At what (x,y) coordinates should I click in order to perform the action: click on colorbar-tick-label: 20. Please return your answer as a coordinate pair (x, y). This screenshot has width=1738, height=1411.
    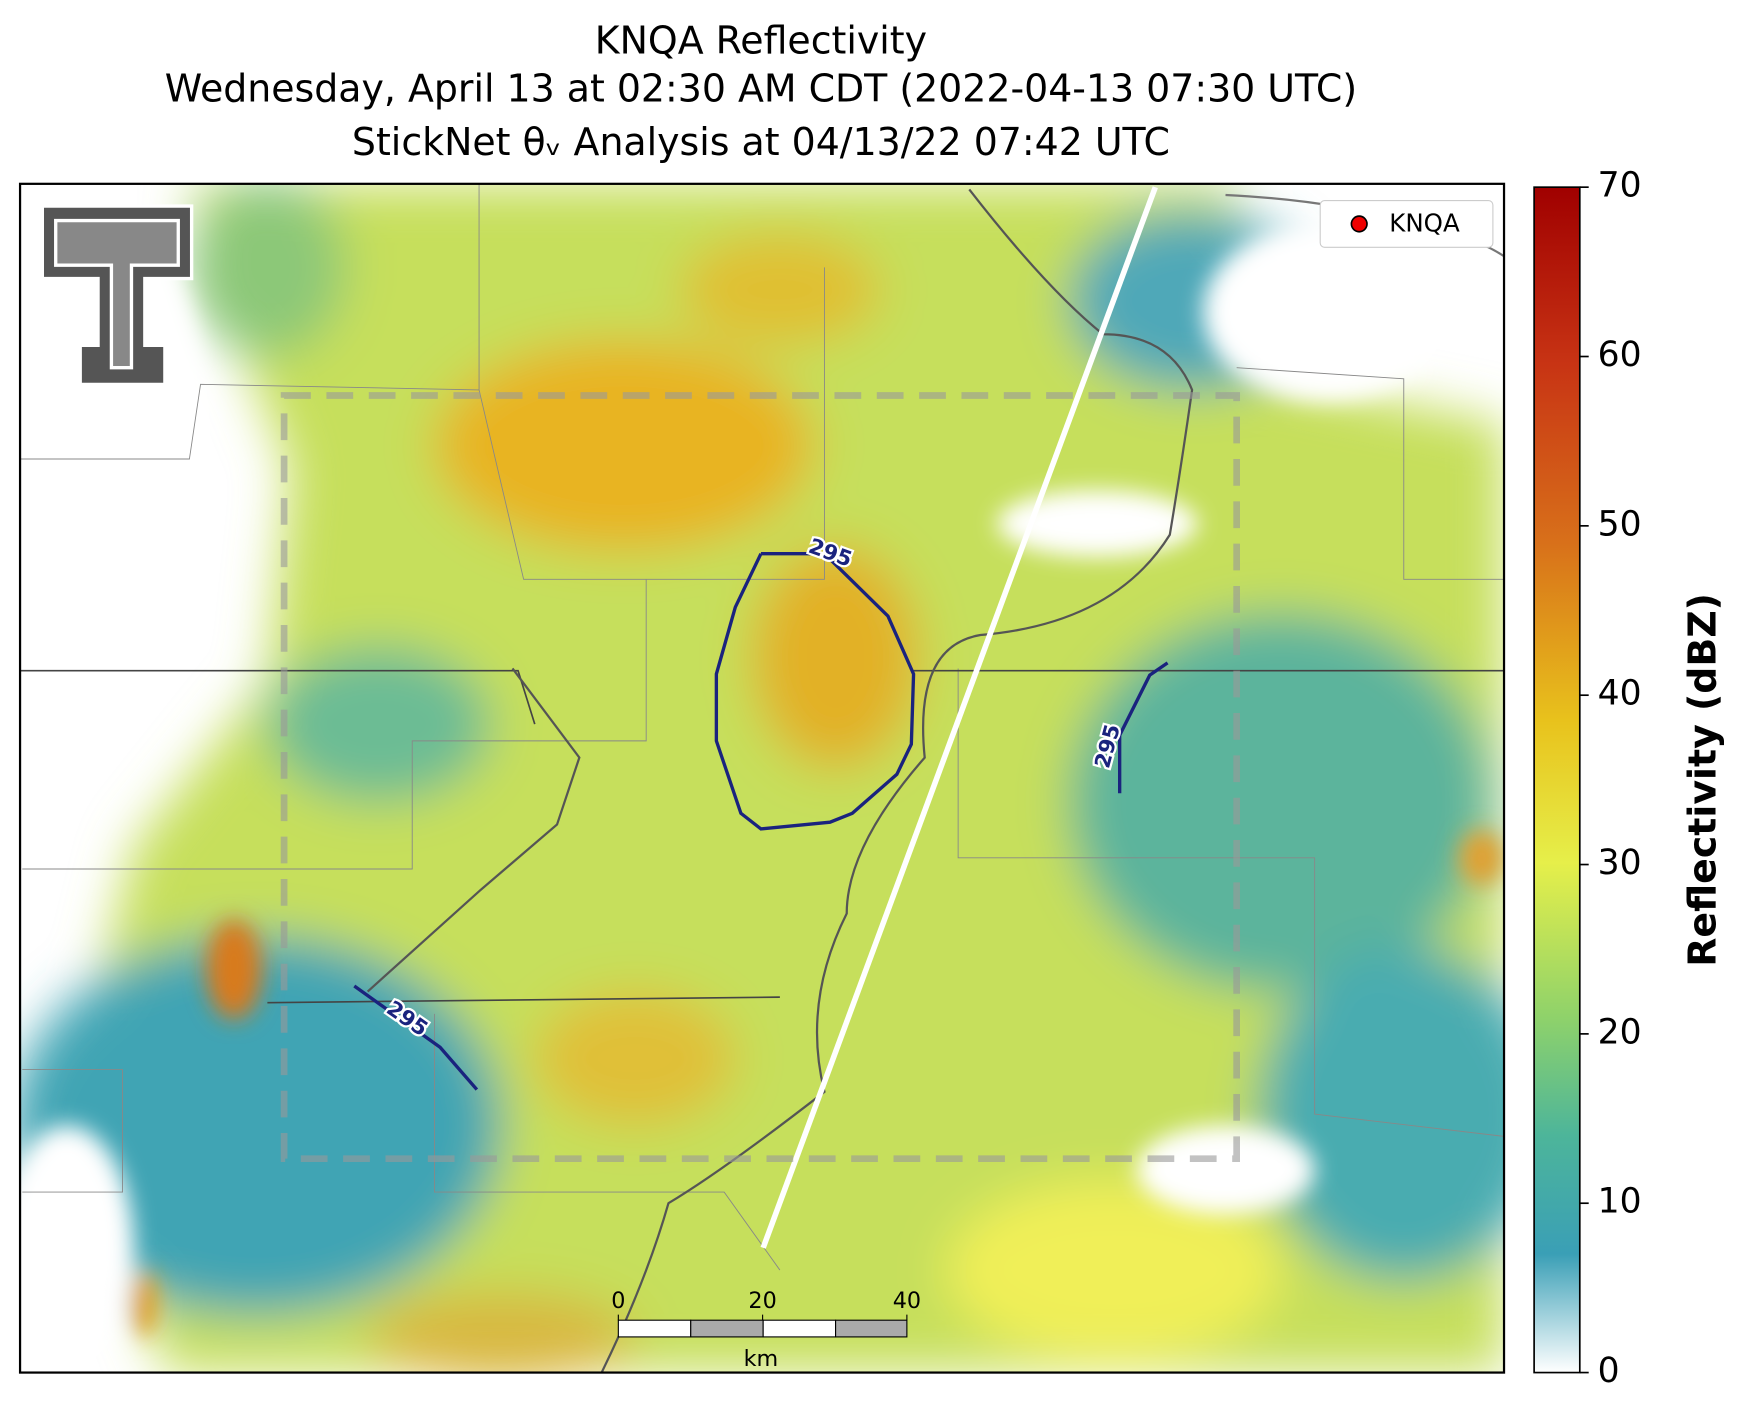
    Looking at the image, I should click on (1620, 1032).